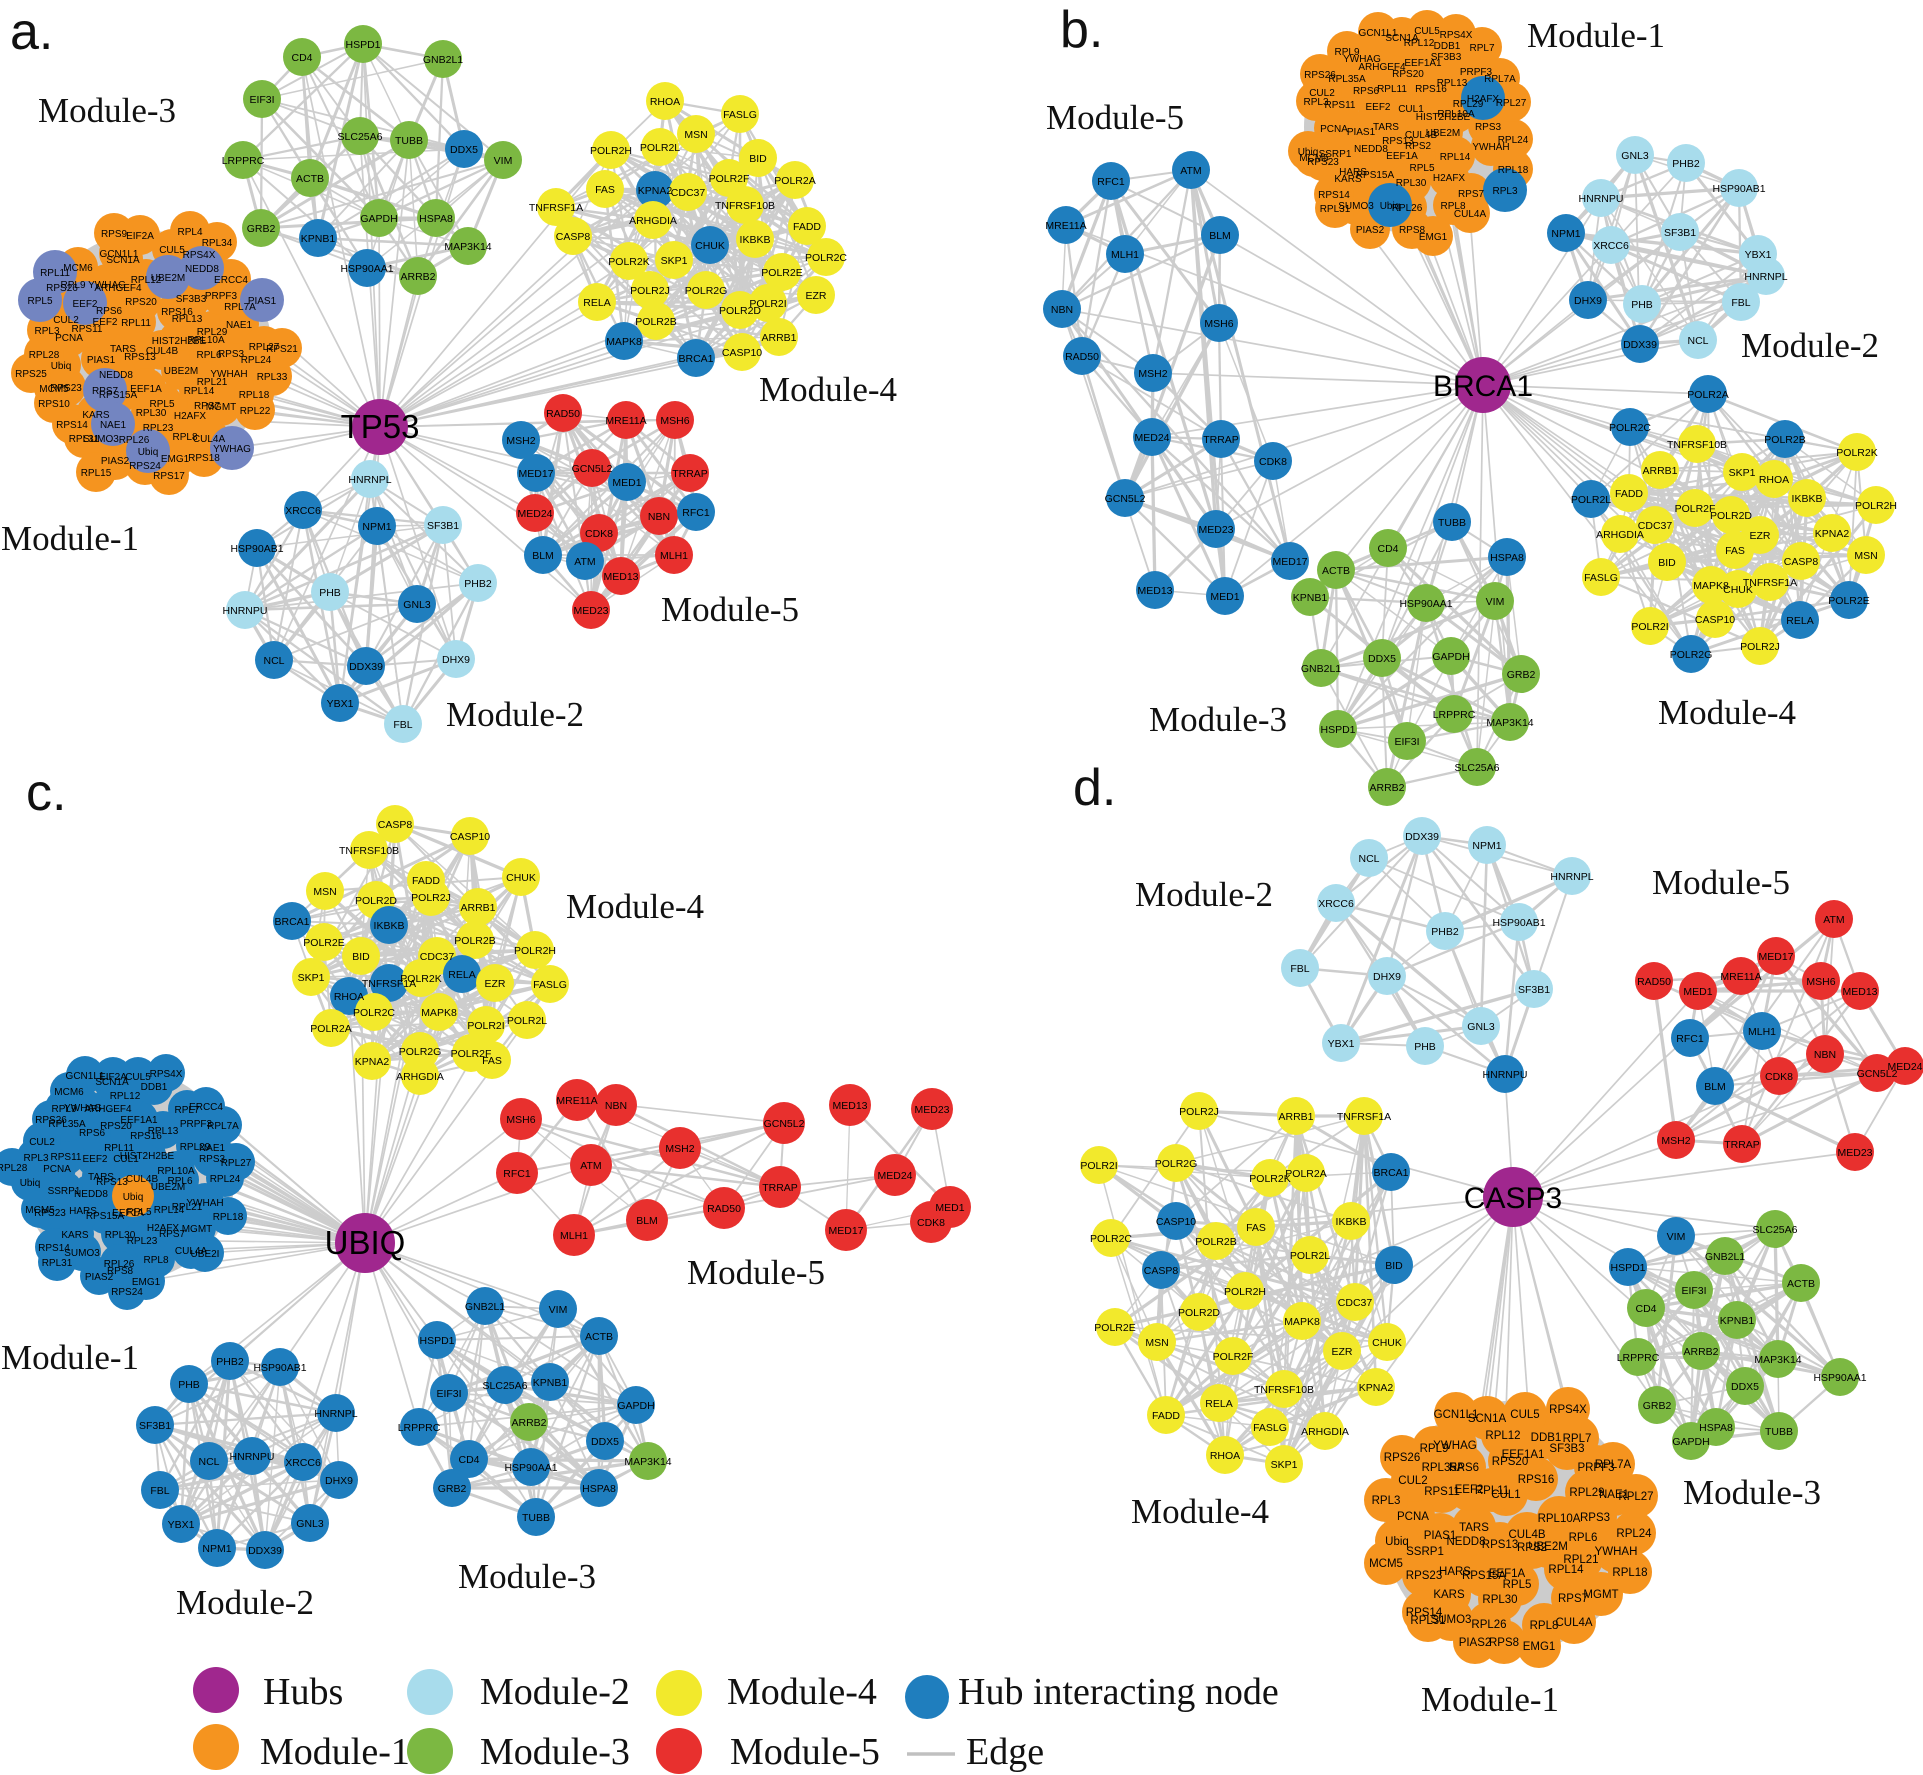  Describe the element at coordinates (133, 1197) in the screenshot. I see `svg-text: Ubiq` at that location.